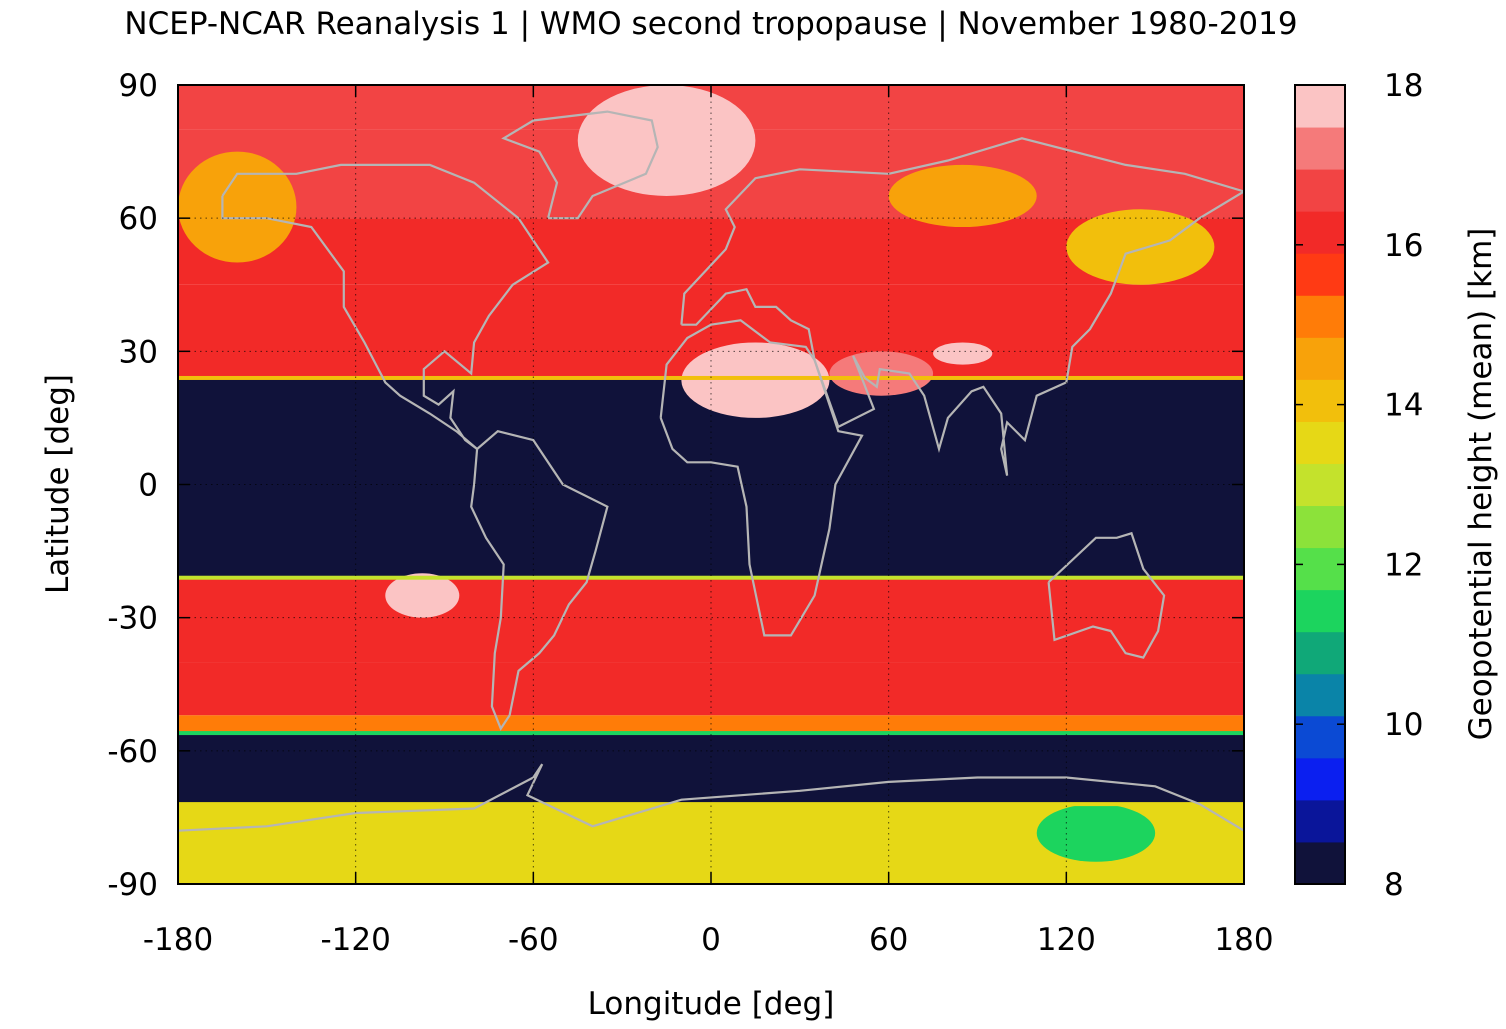  I want to click on x-tick-labels: -180 -120 -60 0 60 120 180, so click(708, 940).